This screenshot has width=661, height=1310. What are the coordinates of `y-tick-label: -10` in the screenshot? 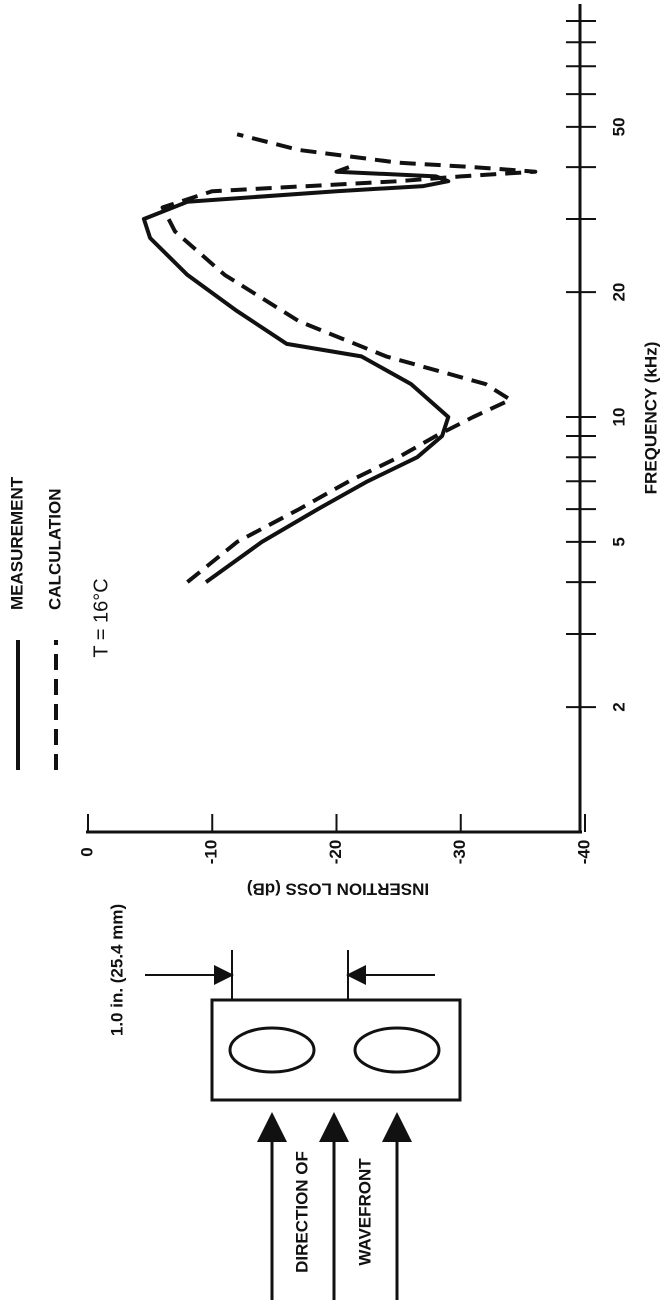 It's located at (211, 852).